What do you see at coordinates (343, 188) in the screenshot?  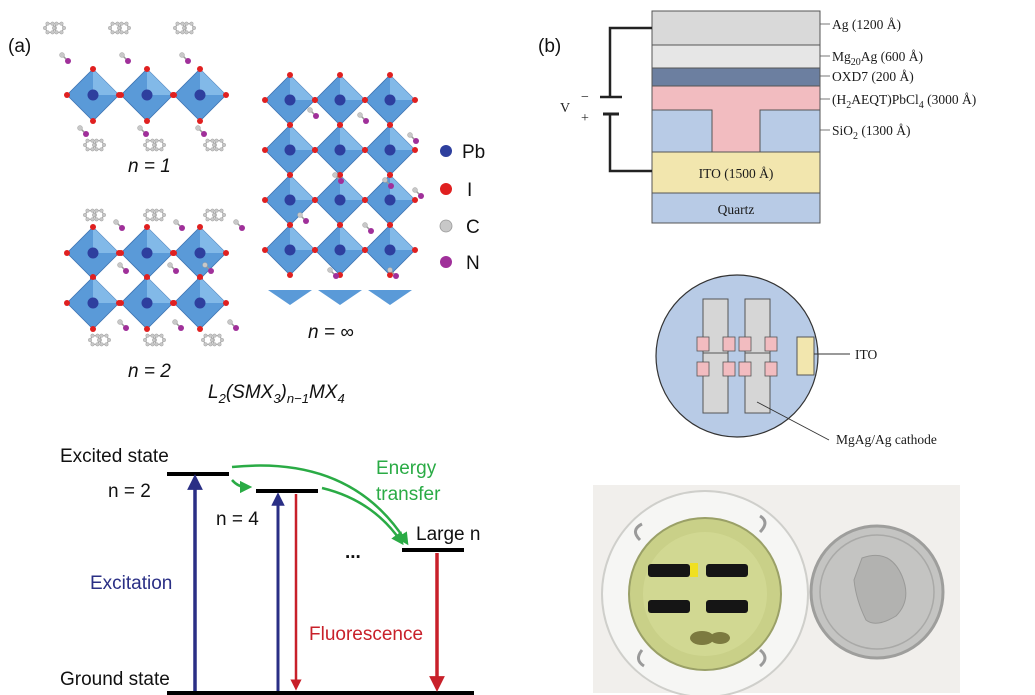 I see `structure-ninf` at bounding box center [343, 188].